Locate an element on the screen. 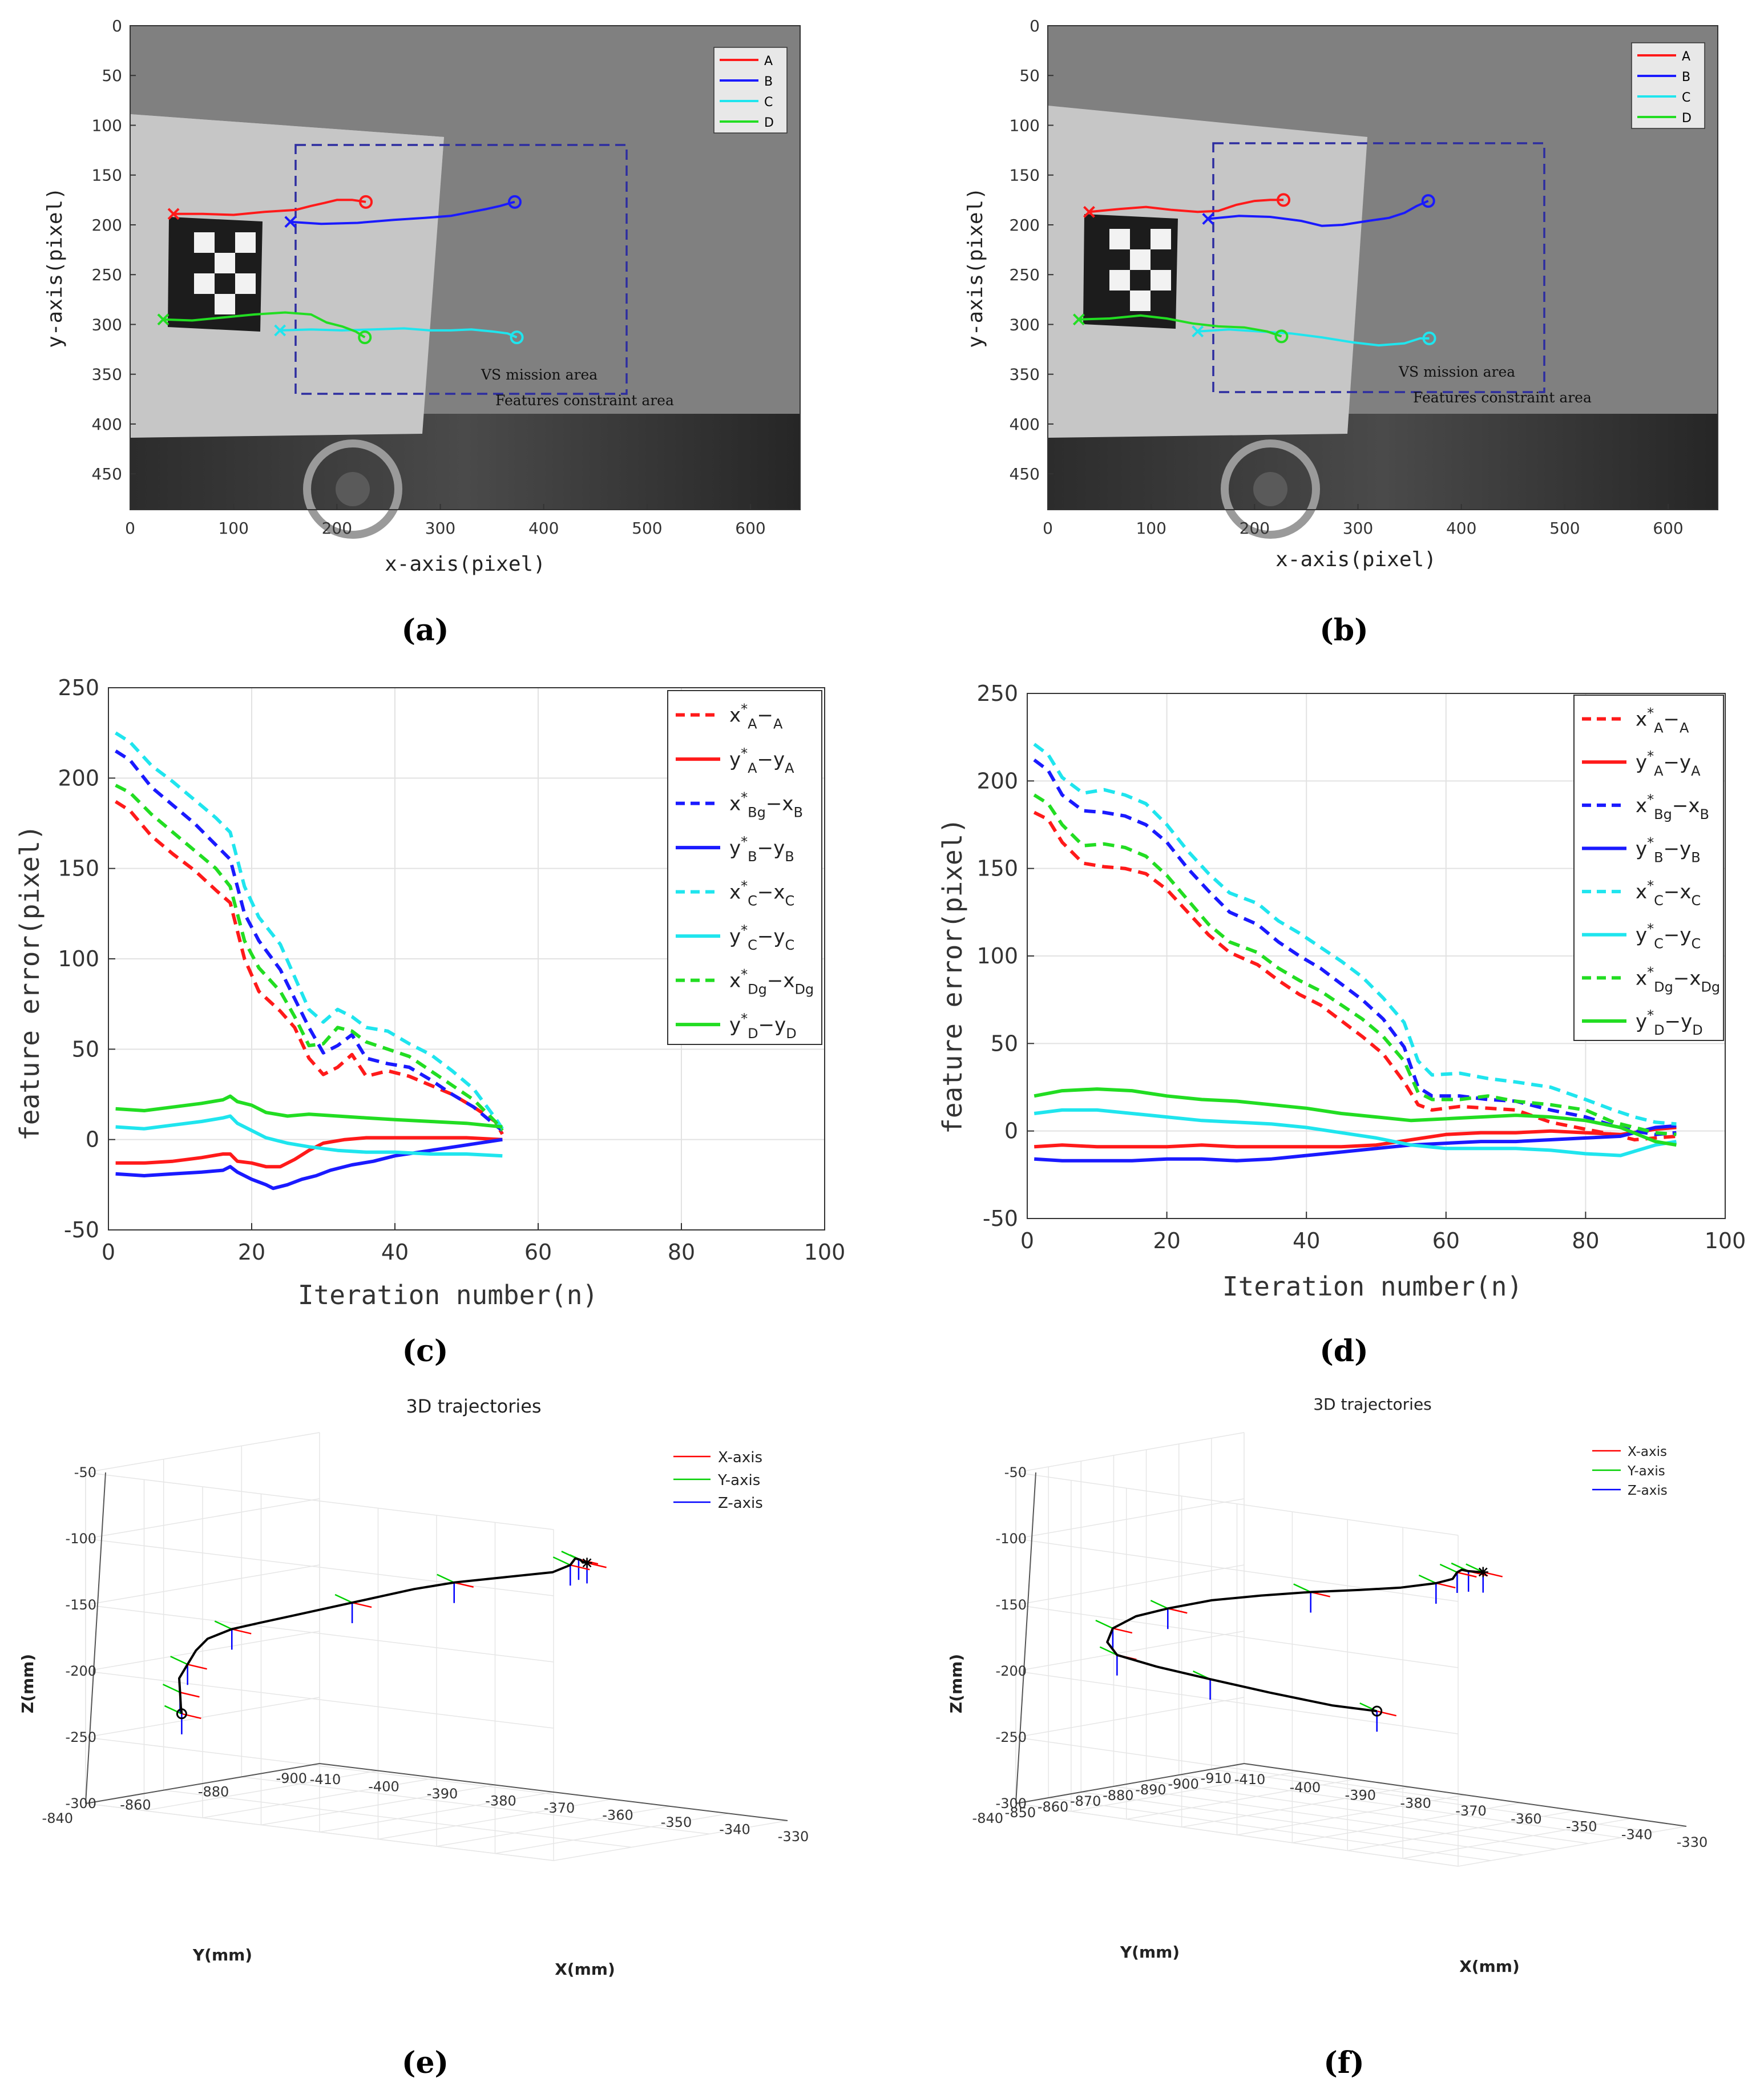 The height and width of the screenshot is (2094, 1764). series-line-xC is located at coordinates (1355, 934).